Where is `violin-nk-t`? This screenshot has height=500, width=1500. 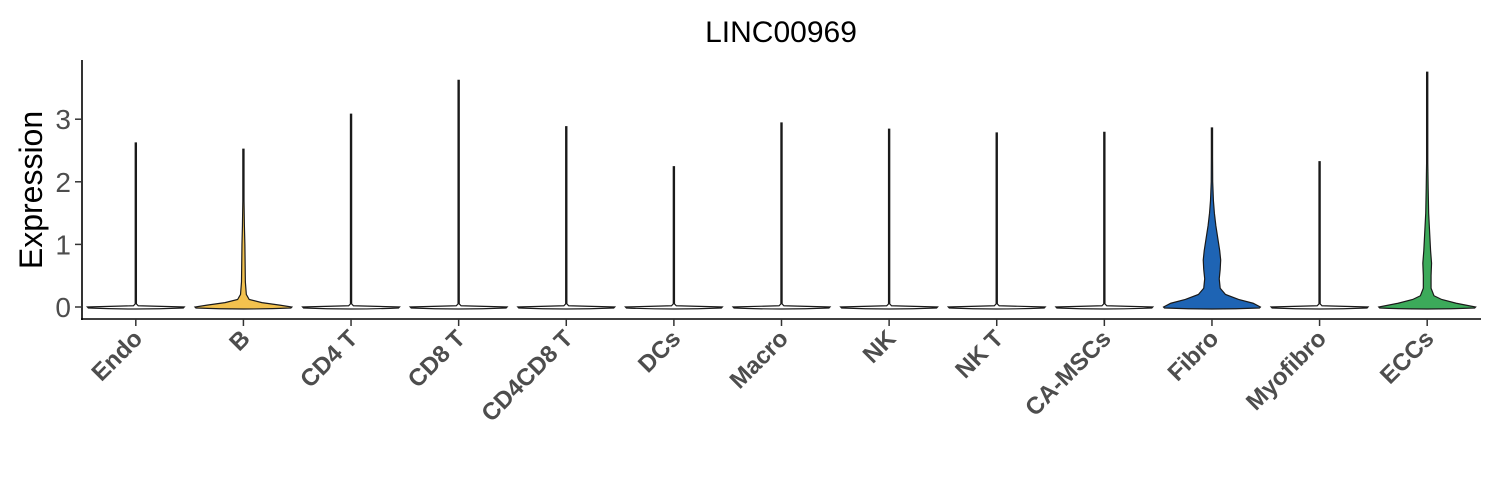
violin-nk-t is located at coordinates (996, 221).